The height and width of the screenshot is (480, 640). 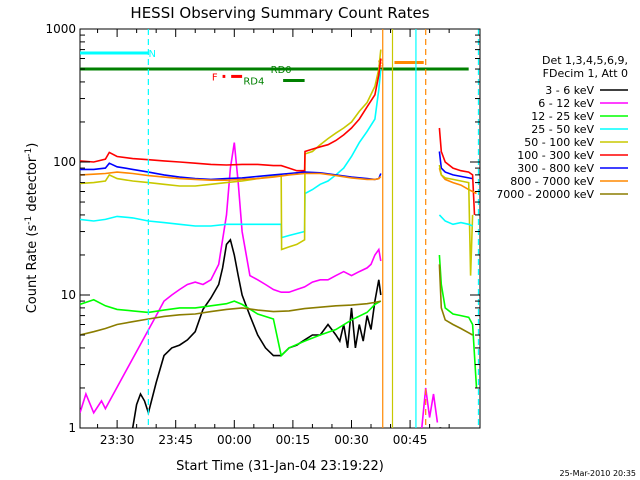 I want to click on legend-header-0: Det 1,3,4,5,6,9,, so click(x=585, y=60).